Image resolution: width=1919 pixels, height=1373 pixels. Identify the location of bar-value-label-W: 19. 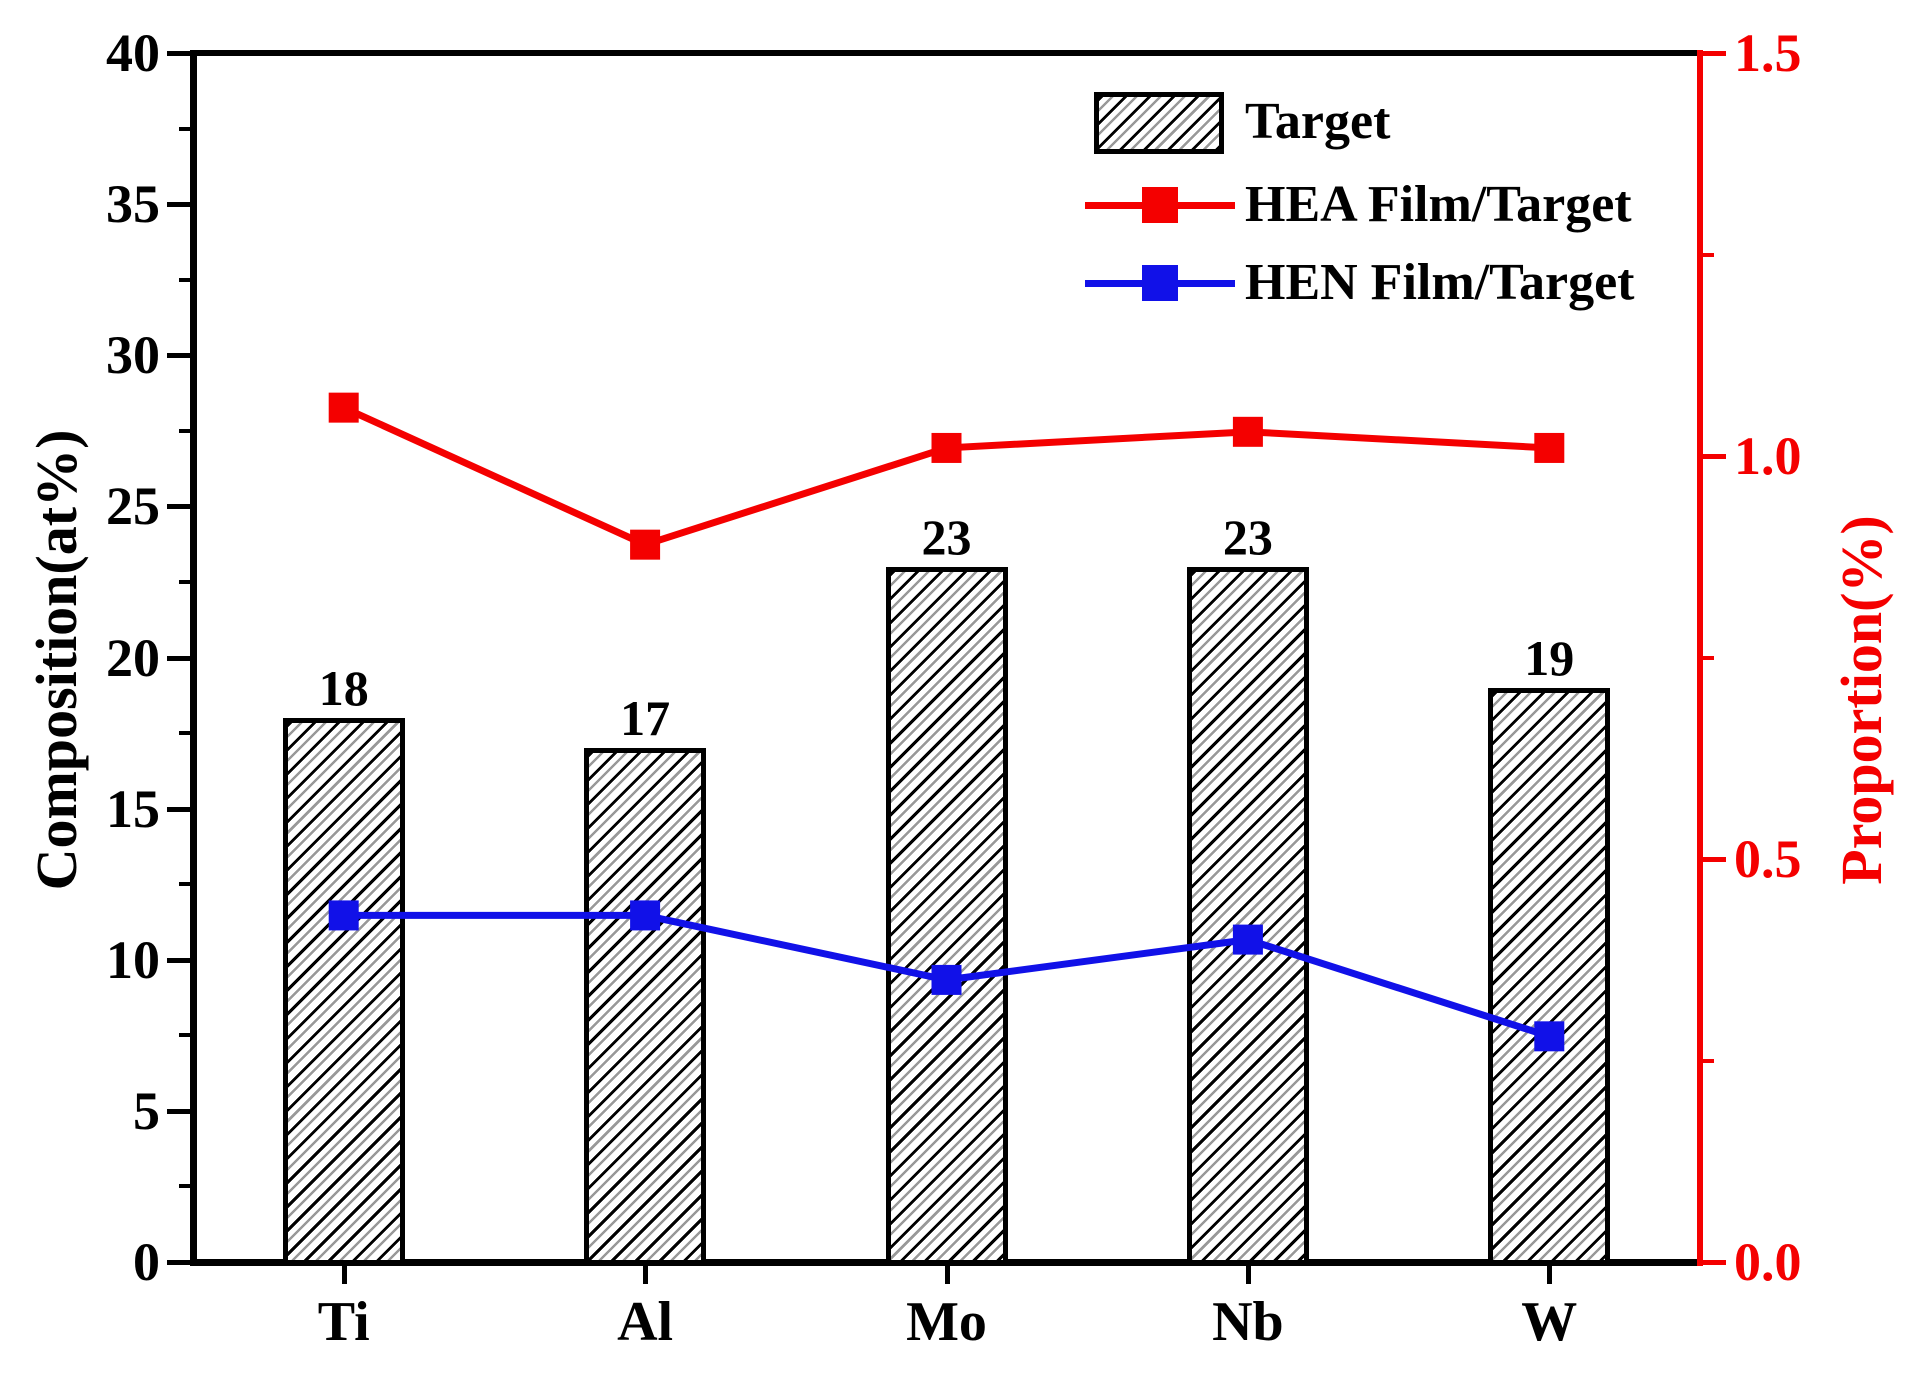
(1549, 657).